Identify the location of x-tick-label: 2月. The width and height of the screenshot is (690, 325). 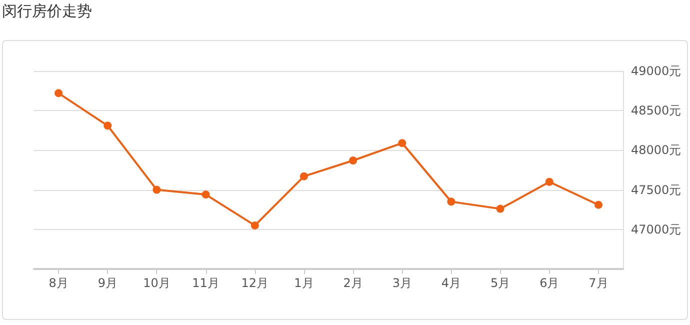
(353, 283).